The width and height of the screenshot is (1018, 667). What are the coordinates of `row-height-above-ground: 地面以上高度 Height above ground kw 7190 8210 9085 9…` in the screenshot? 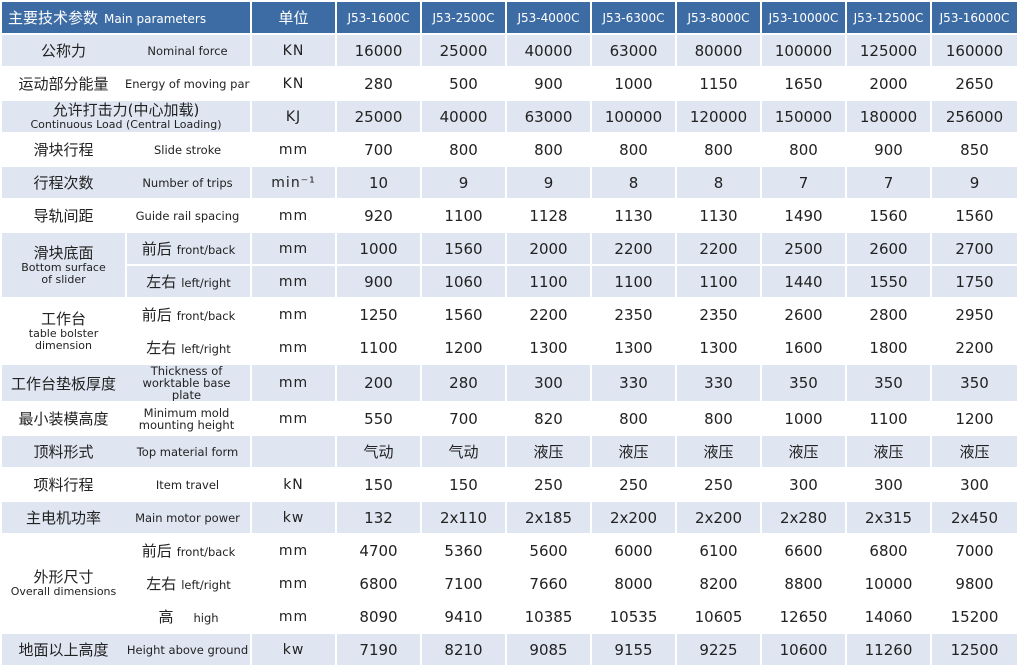 It's located at (509, 649).